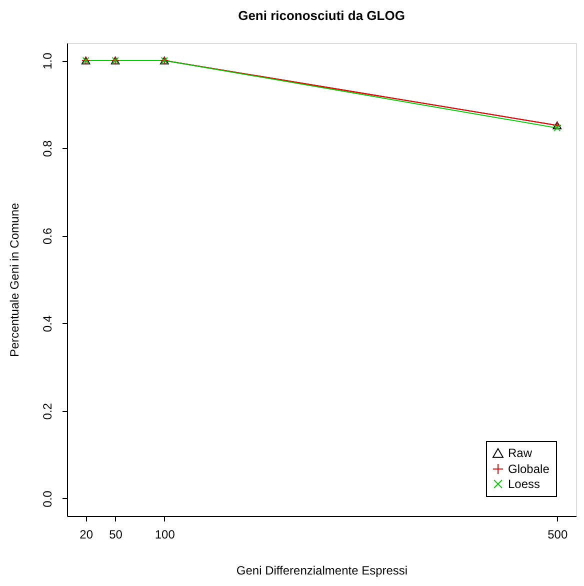 The width and height of the screenshot is (584, 586). What do you see at coordinates (116, 535) in the screenshot?
I see `x-tick-label: 50` at bounding box center [116, 535].